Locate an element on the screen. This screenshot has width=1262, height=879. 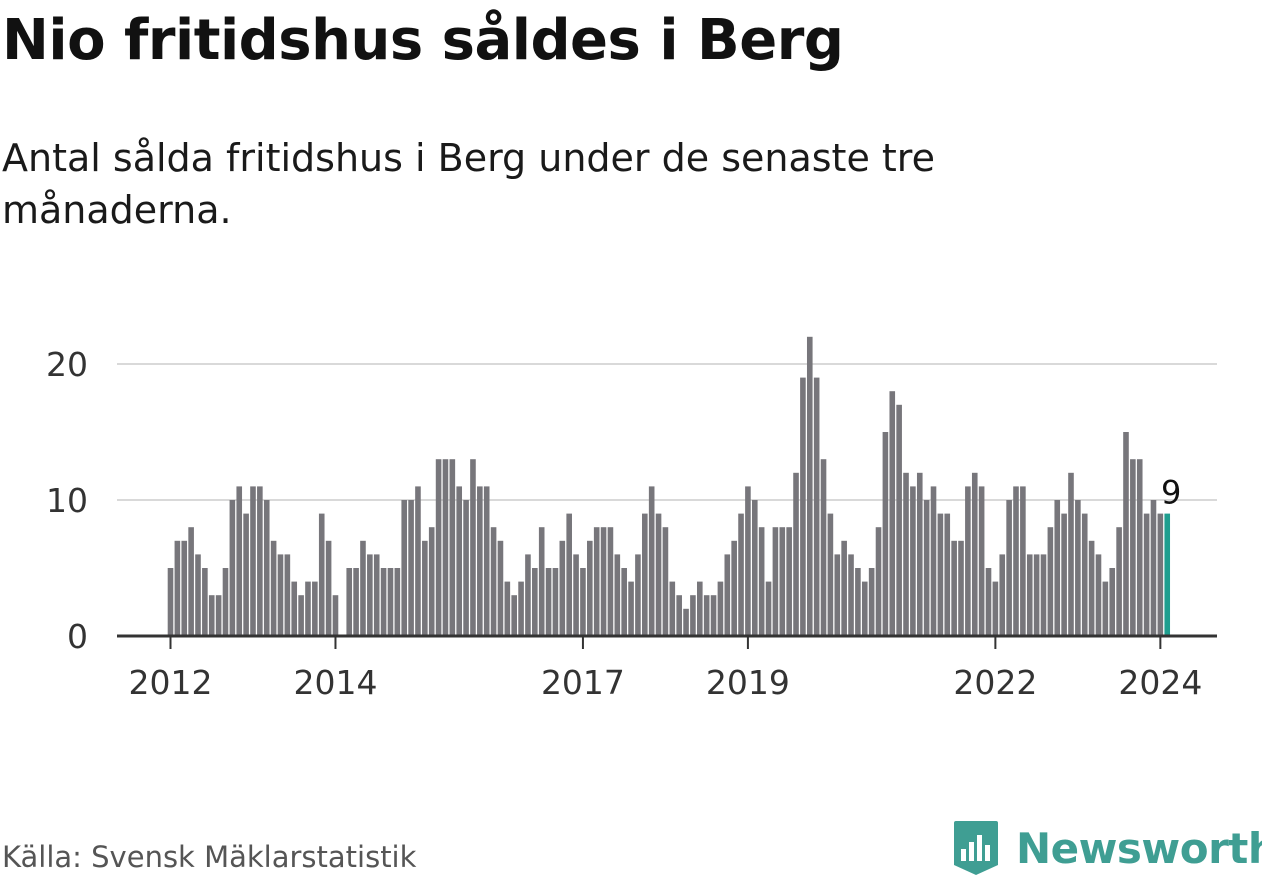
x-tick-label: 2024 is located at coordinates (1160, 682).